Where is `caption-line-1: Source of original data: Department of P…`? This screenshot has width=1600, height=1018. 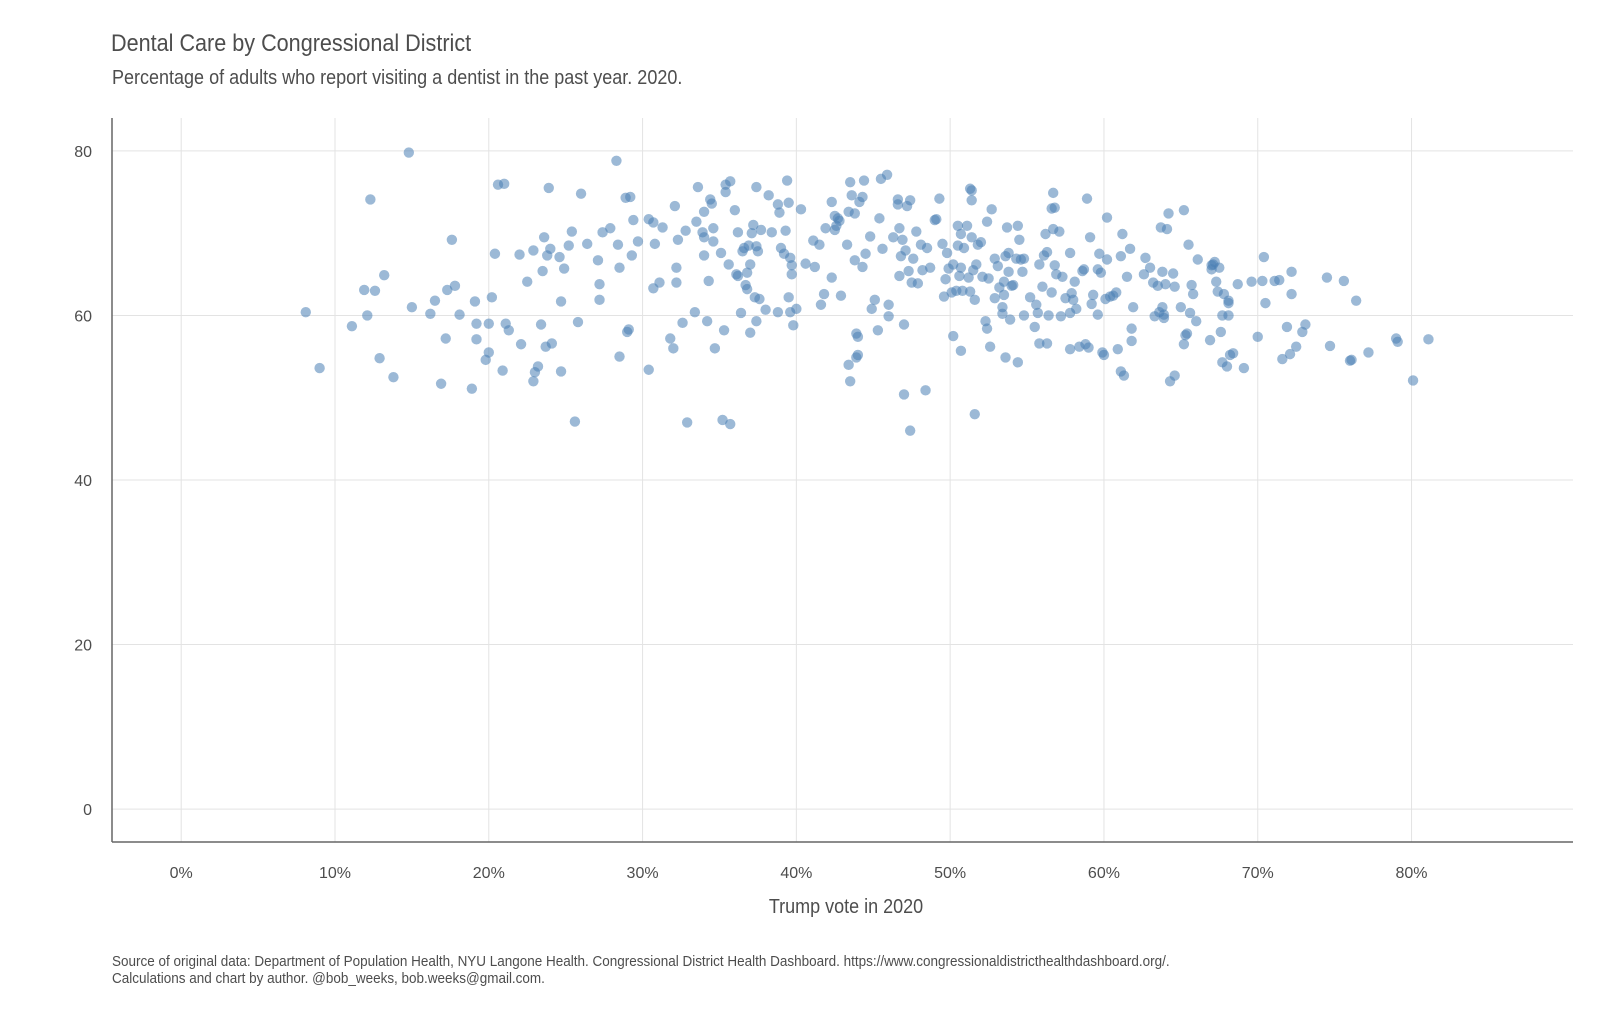
caption-line-1: Source of original data: Department of P… is located at coordinates (641, 962).